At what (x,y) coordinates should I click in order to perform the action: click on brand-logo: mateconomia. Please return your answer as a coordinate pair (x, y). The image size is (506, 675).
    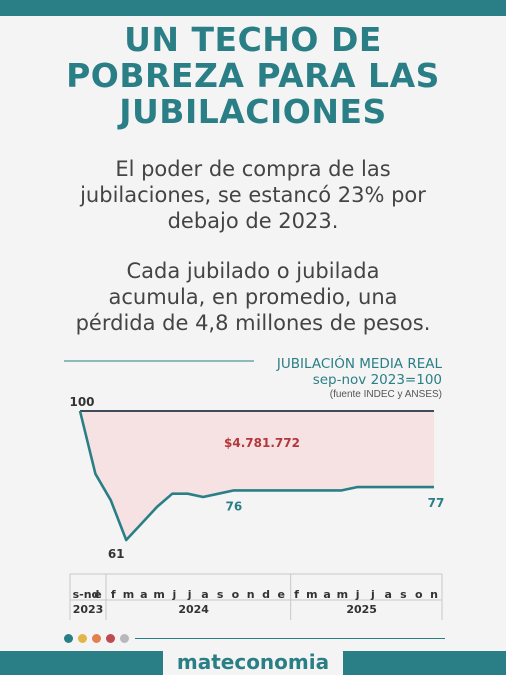
    Looking at the image, I should click on (253, 662).